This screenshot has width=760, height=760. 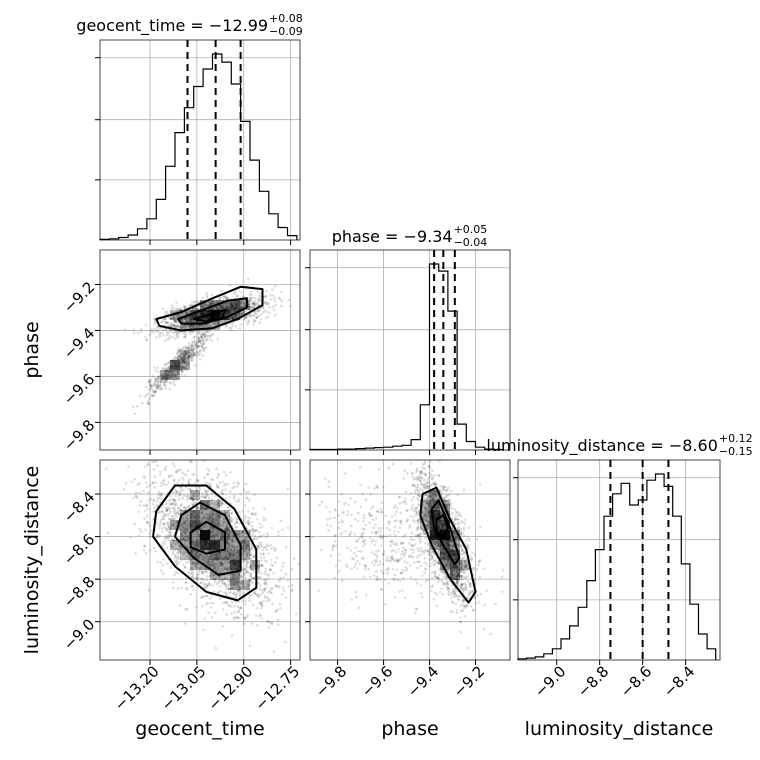 What do you see at coordinates (619, 560) in the screenshot?
I see `grid` at bounding box center [619, 560].